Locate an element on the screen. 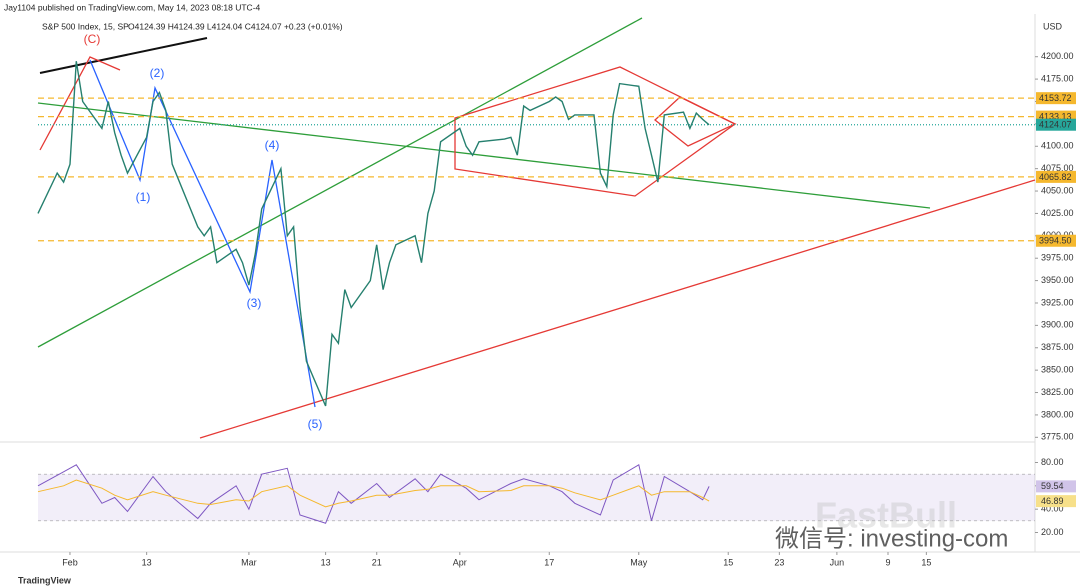 The height and width of the screenshot is (588, 1080). y-tick-label: 20.00 is located at coordinates (1052, 532).